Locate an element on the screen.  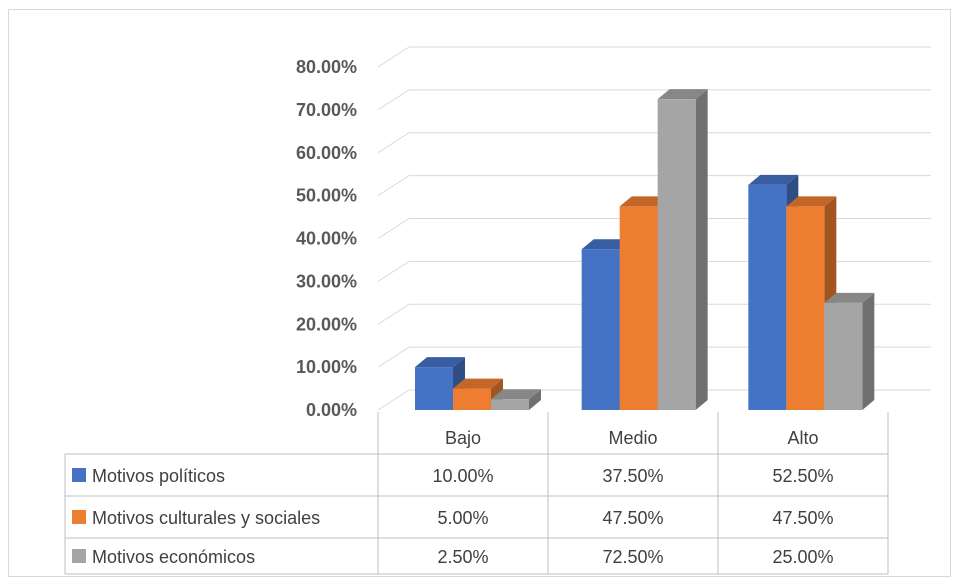
y-tick-label: 20.00% is located at coordinates (326, 324).